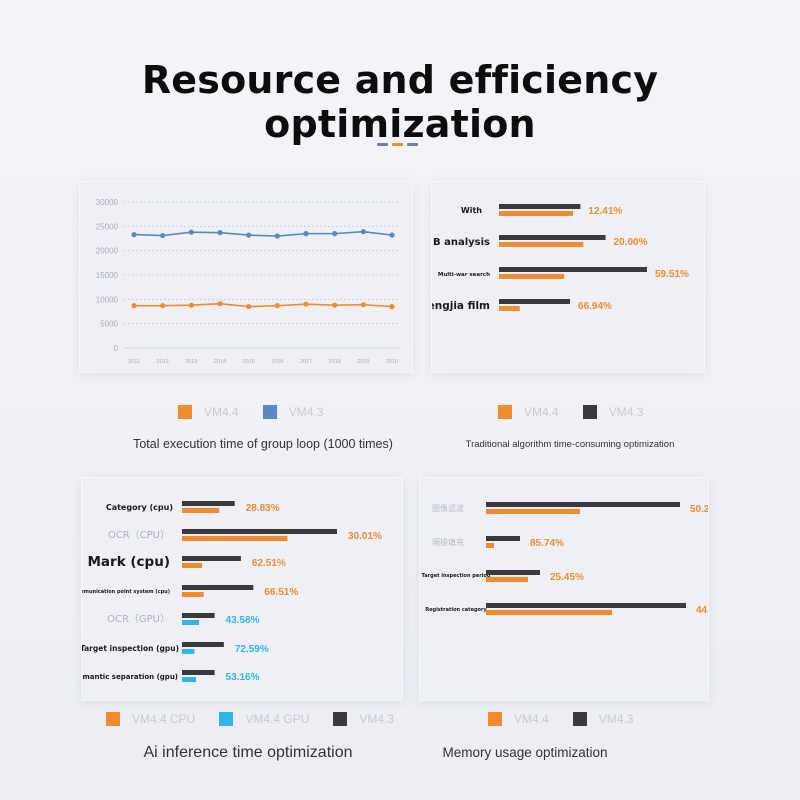 This screenshot has height=800, width=800. Describe the element at coordinates (264, 719) in the screenshot. I see `legend-item: VM4.4 GPU` at that location.